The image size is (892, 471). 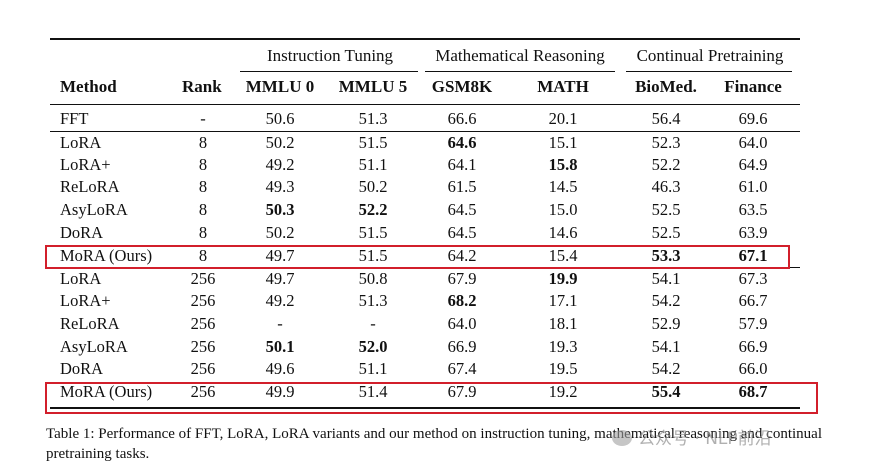 I want to click on cell-finance: 67.3, so click(x=753, y=278).